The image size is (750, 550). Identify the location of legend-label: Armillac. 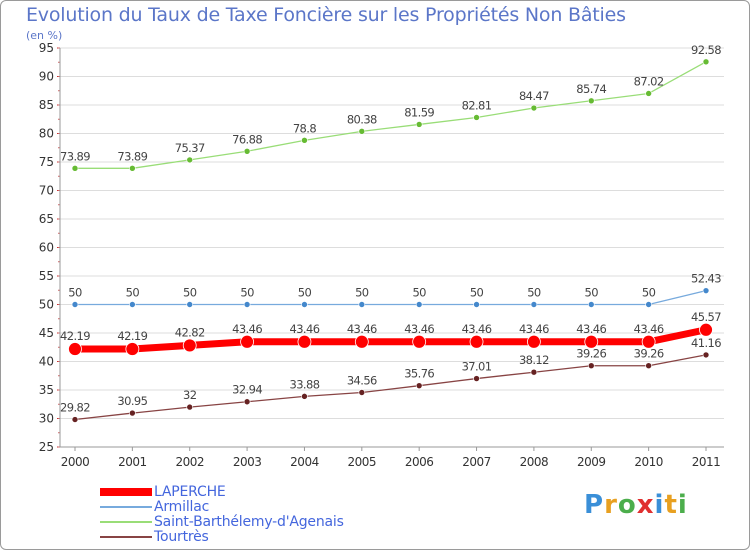
(182, 507).